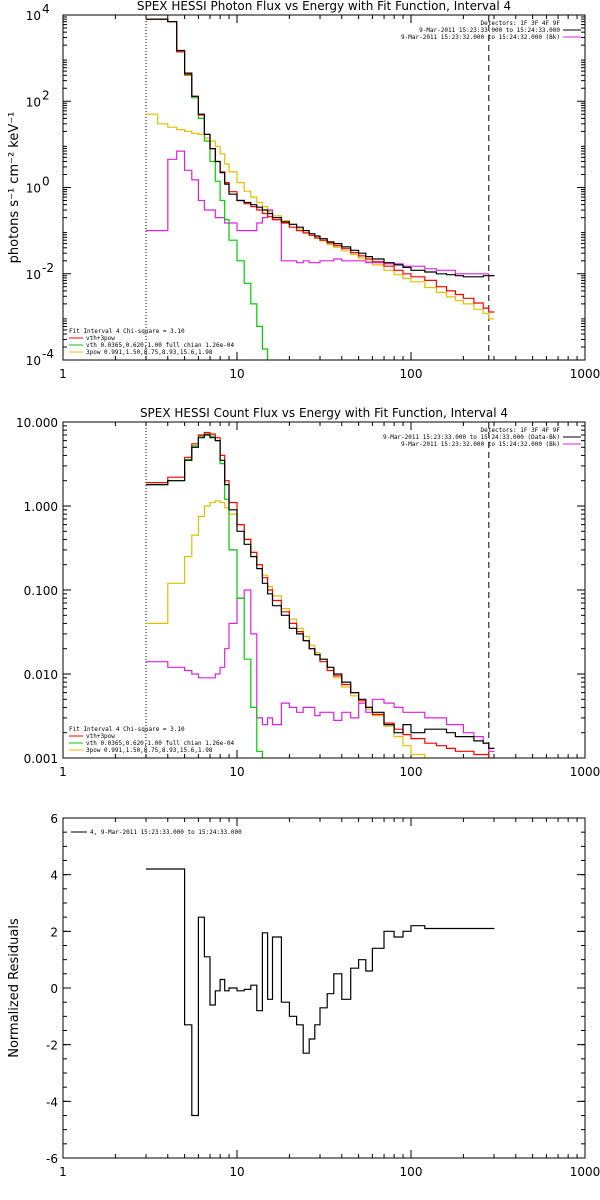 The height and width of the screenshot is (1200, 600). I want to click on y-axis-label: Normalized Residuals, so click(14, 988).